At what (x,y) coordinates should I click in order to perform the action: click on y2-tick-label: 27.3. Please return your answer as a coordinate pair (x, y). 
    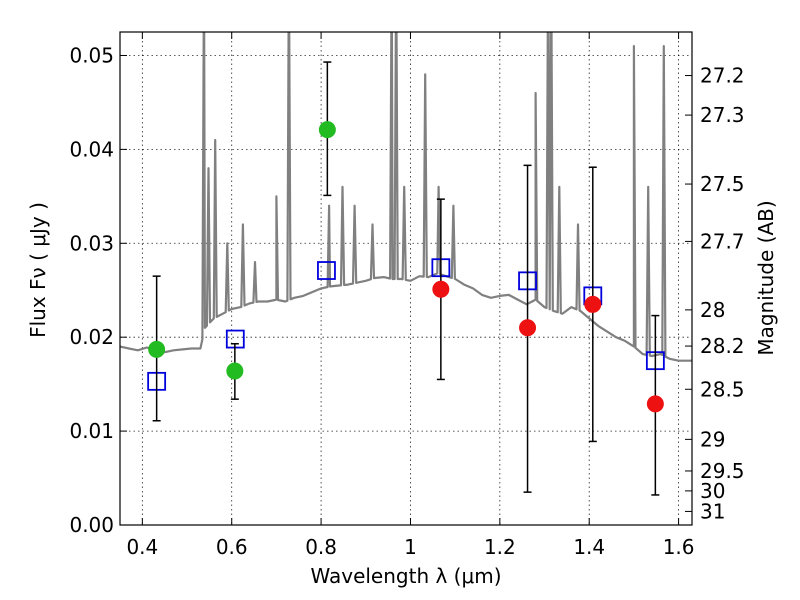
    Looking at the image, I should click on (722, 115).